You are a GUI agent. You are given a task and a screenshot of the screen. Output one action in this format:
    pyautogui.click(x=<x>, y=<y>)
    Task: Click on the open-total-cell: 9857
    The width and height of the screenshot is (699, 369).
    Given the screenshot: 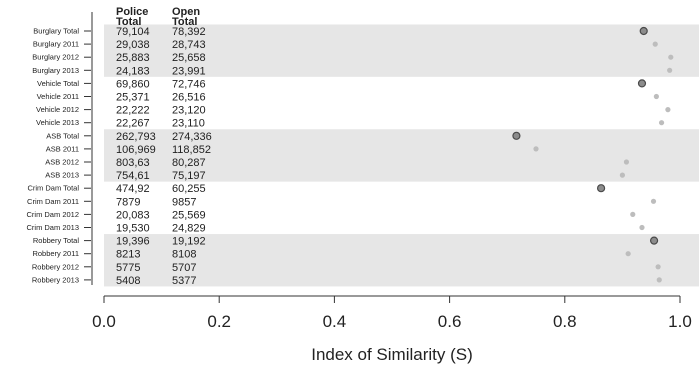 What is the action you would take?
    pyautogui.click(x=184, y=202)
    